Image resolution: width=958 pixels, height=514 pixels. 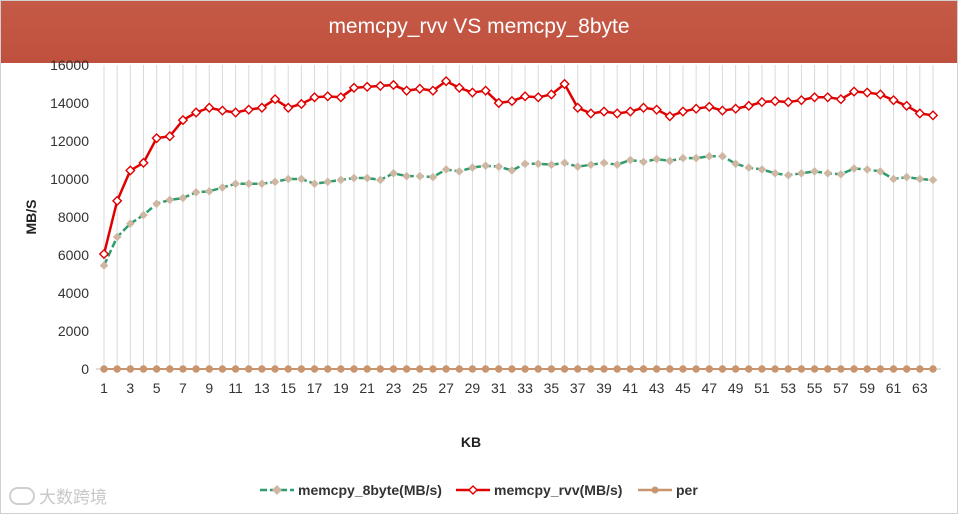 I want to click on x-tick-label: 13, so click(x=262, y=388).